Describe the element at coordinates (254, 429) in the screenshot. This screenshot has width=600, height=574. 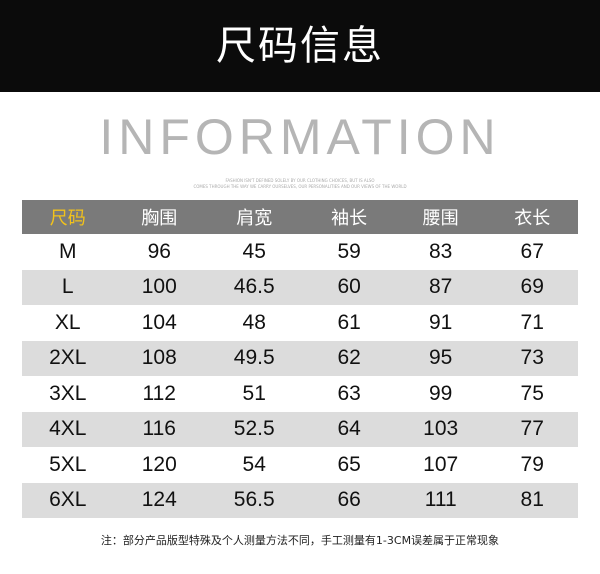
I see `table-cell: 52.5` at that location.